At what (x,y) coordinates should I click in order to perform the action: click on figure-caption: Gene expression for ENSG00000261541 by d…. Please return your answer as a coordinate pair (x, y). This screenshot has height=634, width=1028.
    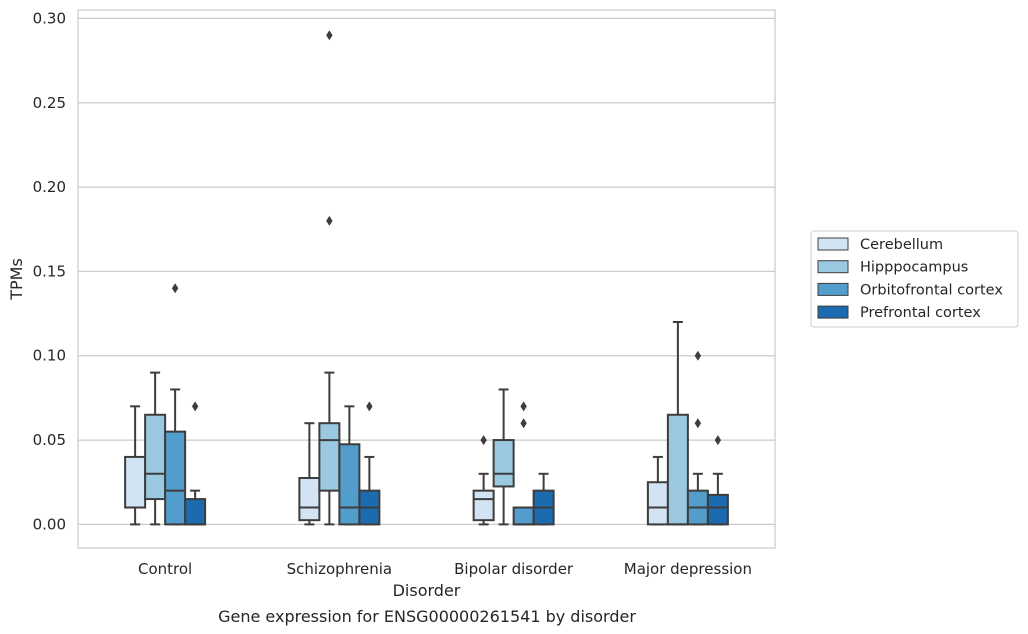
    Looking at the image, I should click on (427, 616).